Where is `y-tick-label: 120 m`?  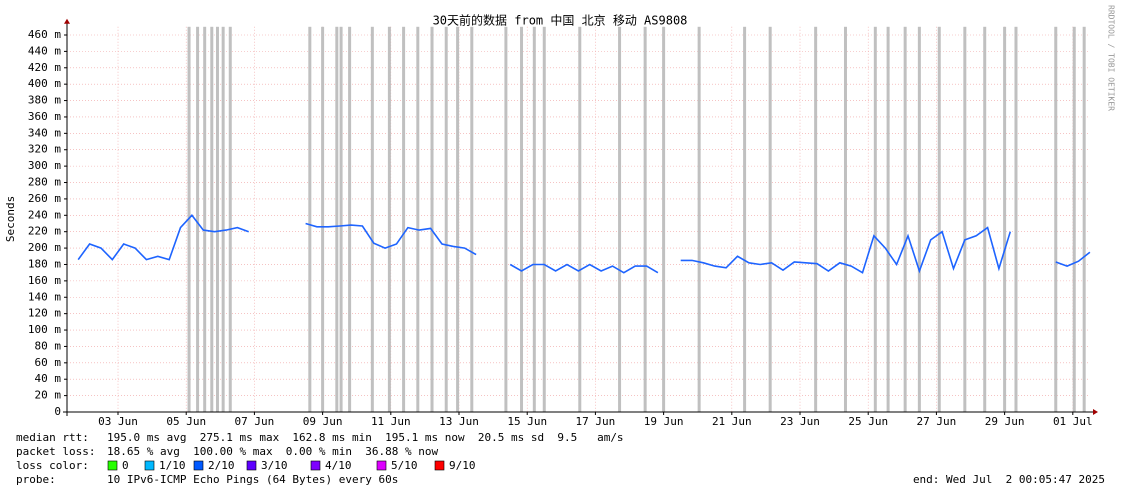 y-tick-label: 120 m is located at coordinates (44, 313).